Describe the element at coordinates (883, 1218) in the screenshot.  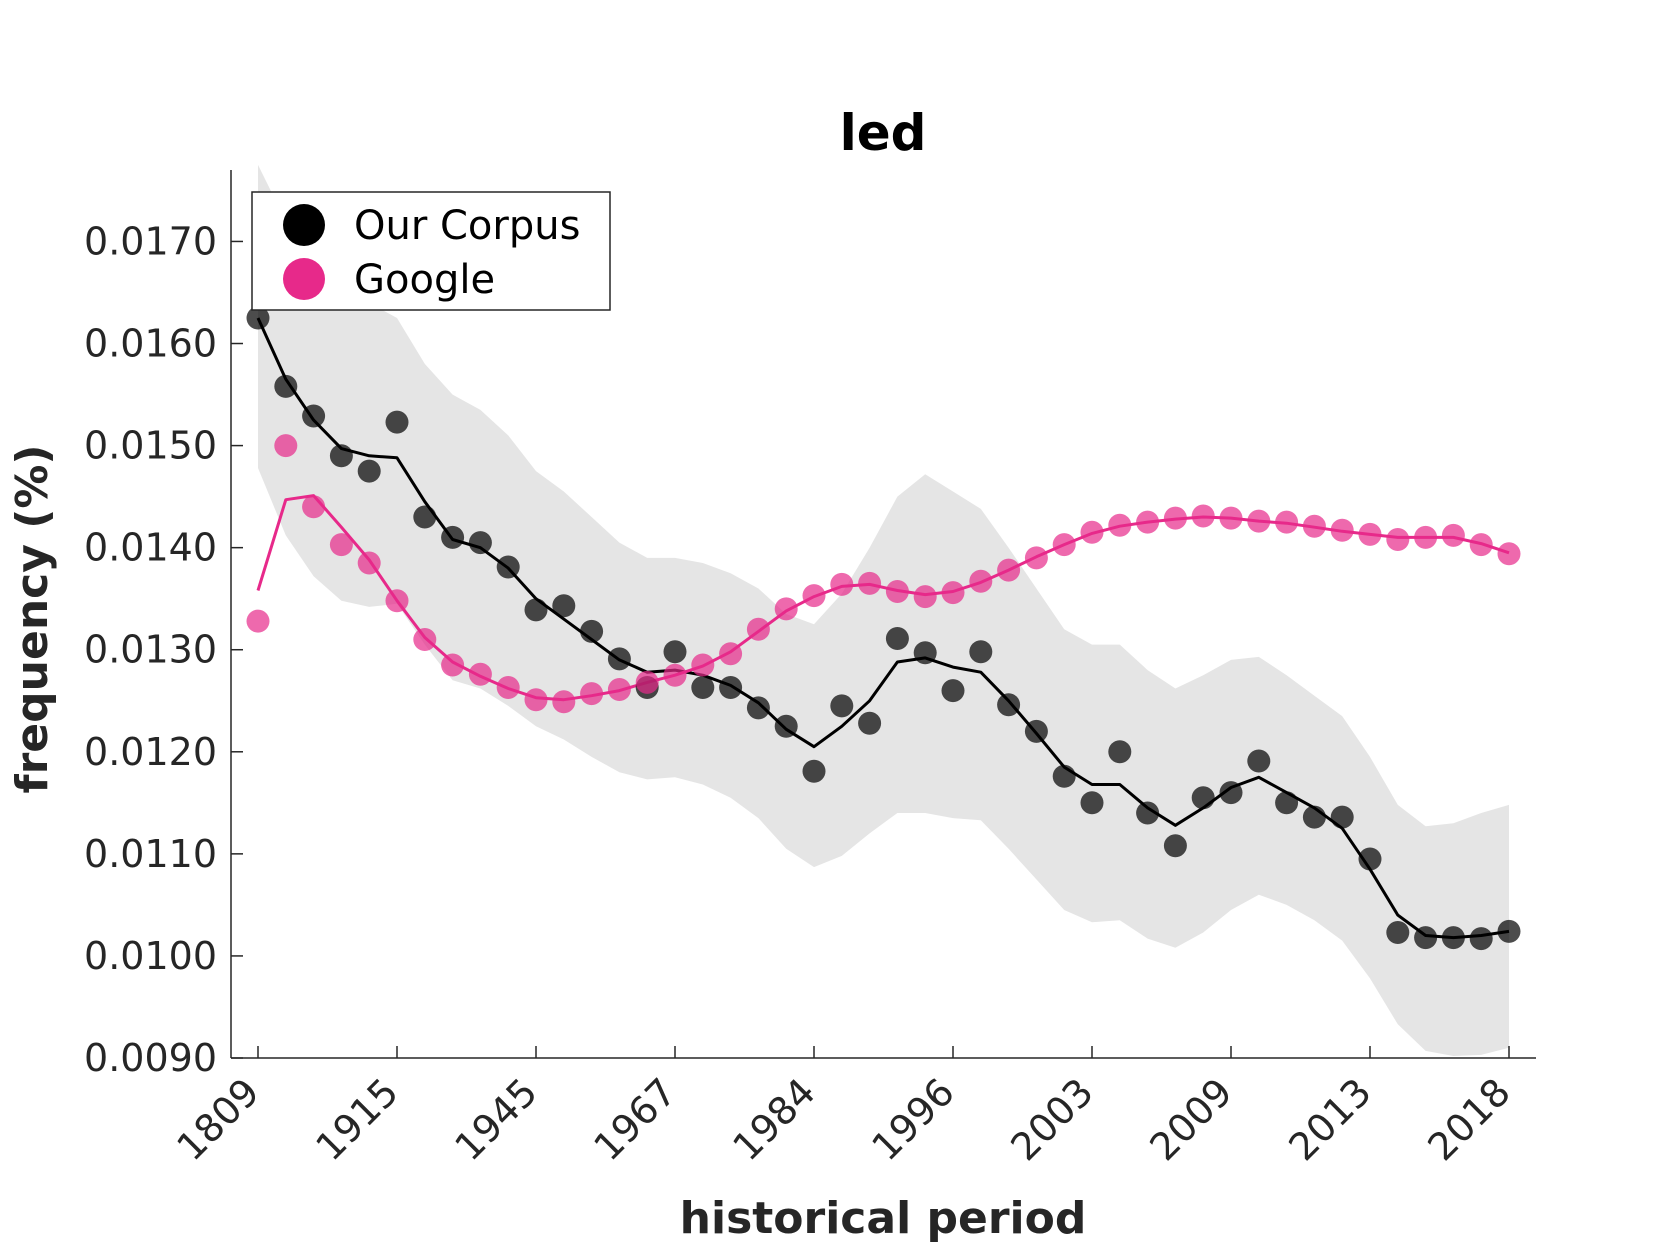
I see `x-axis-label: historical period` at that location.